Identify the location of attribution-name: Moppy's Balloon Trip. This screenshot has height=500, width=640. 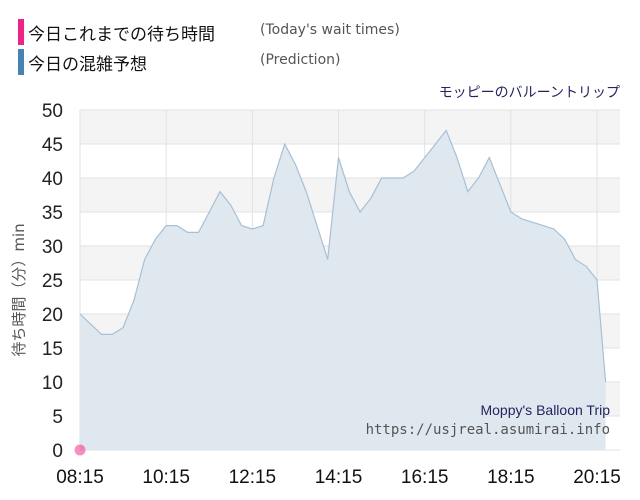
(545, 410).